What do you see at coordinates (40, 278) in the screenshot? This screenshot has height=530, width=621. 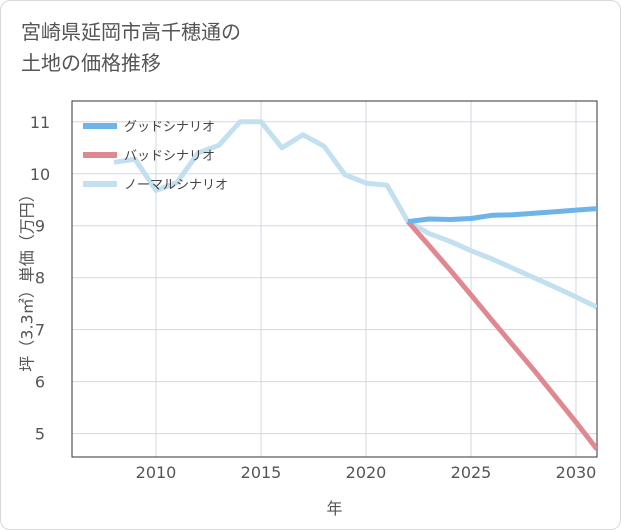 I see `y-tick-label: 8` at bounding box center [40, 278].